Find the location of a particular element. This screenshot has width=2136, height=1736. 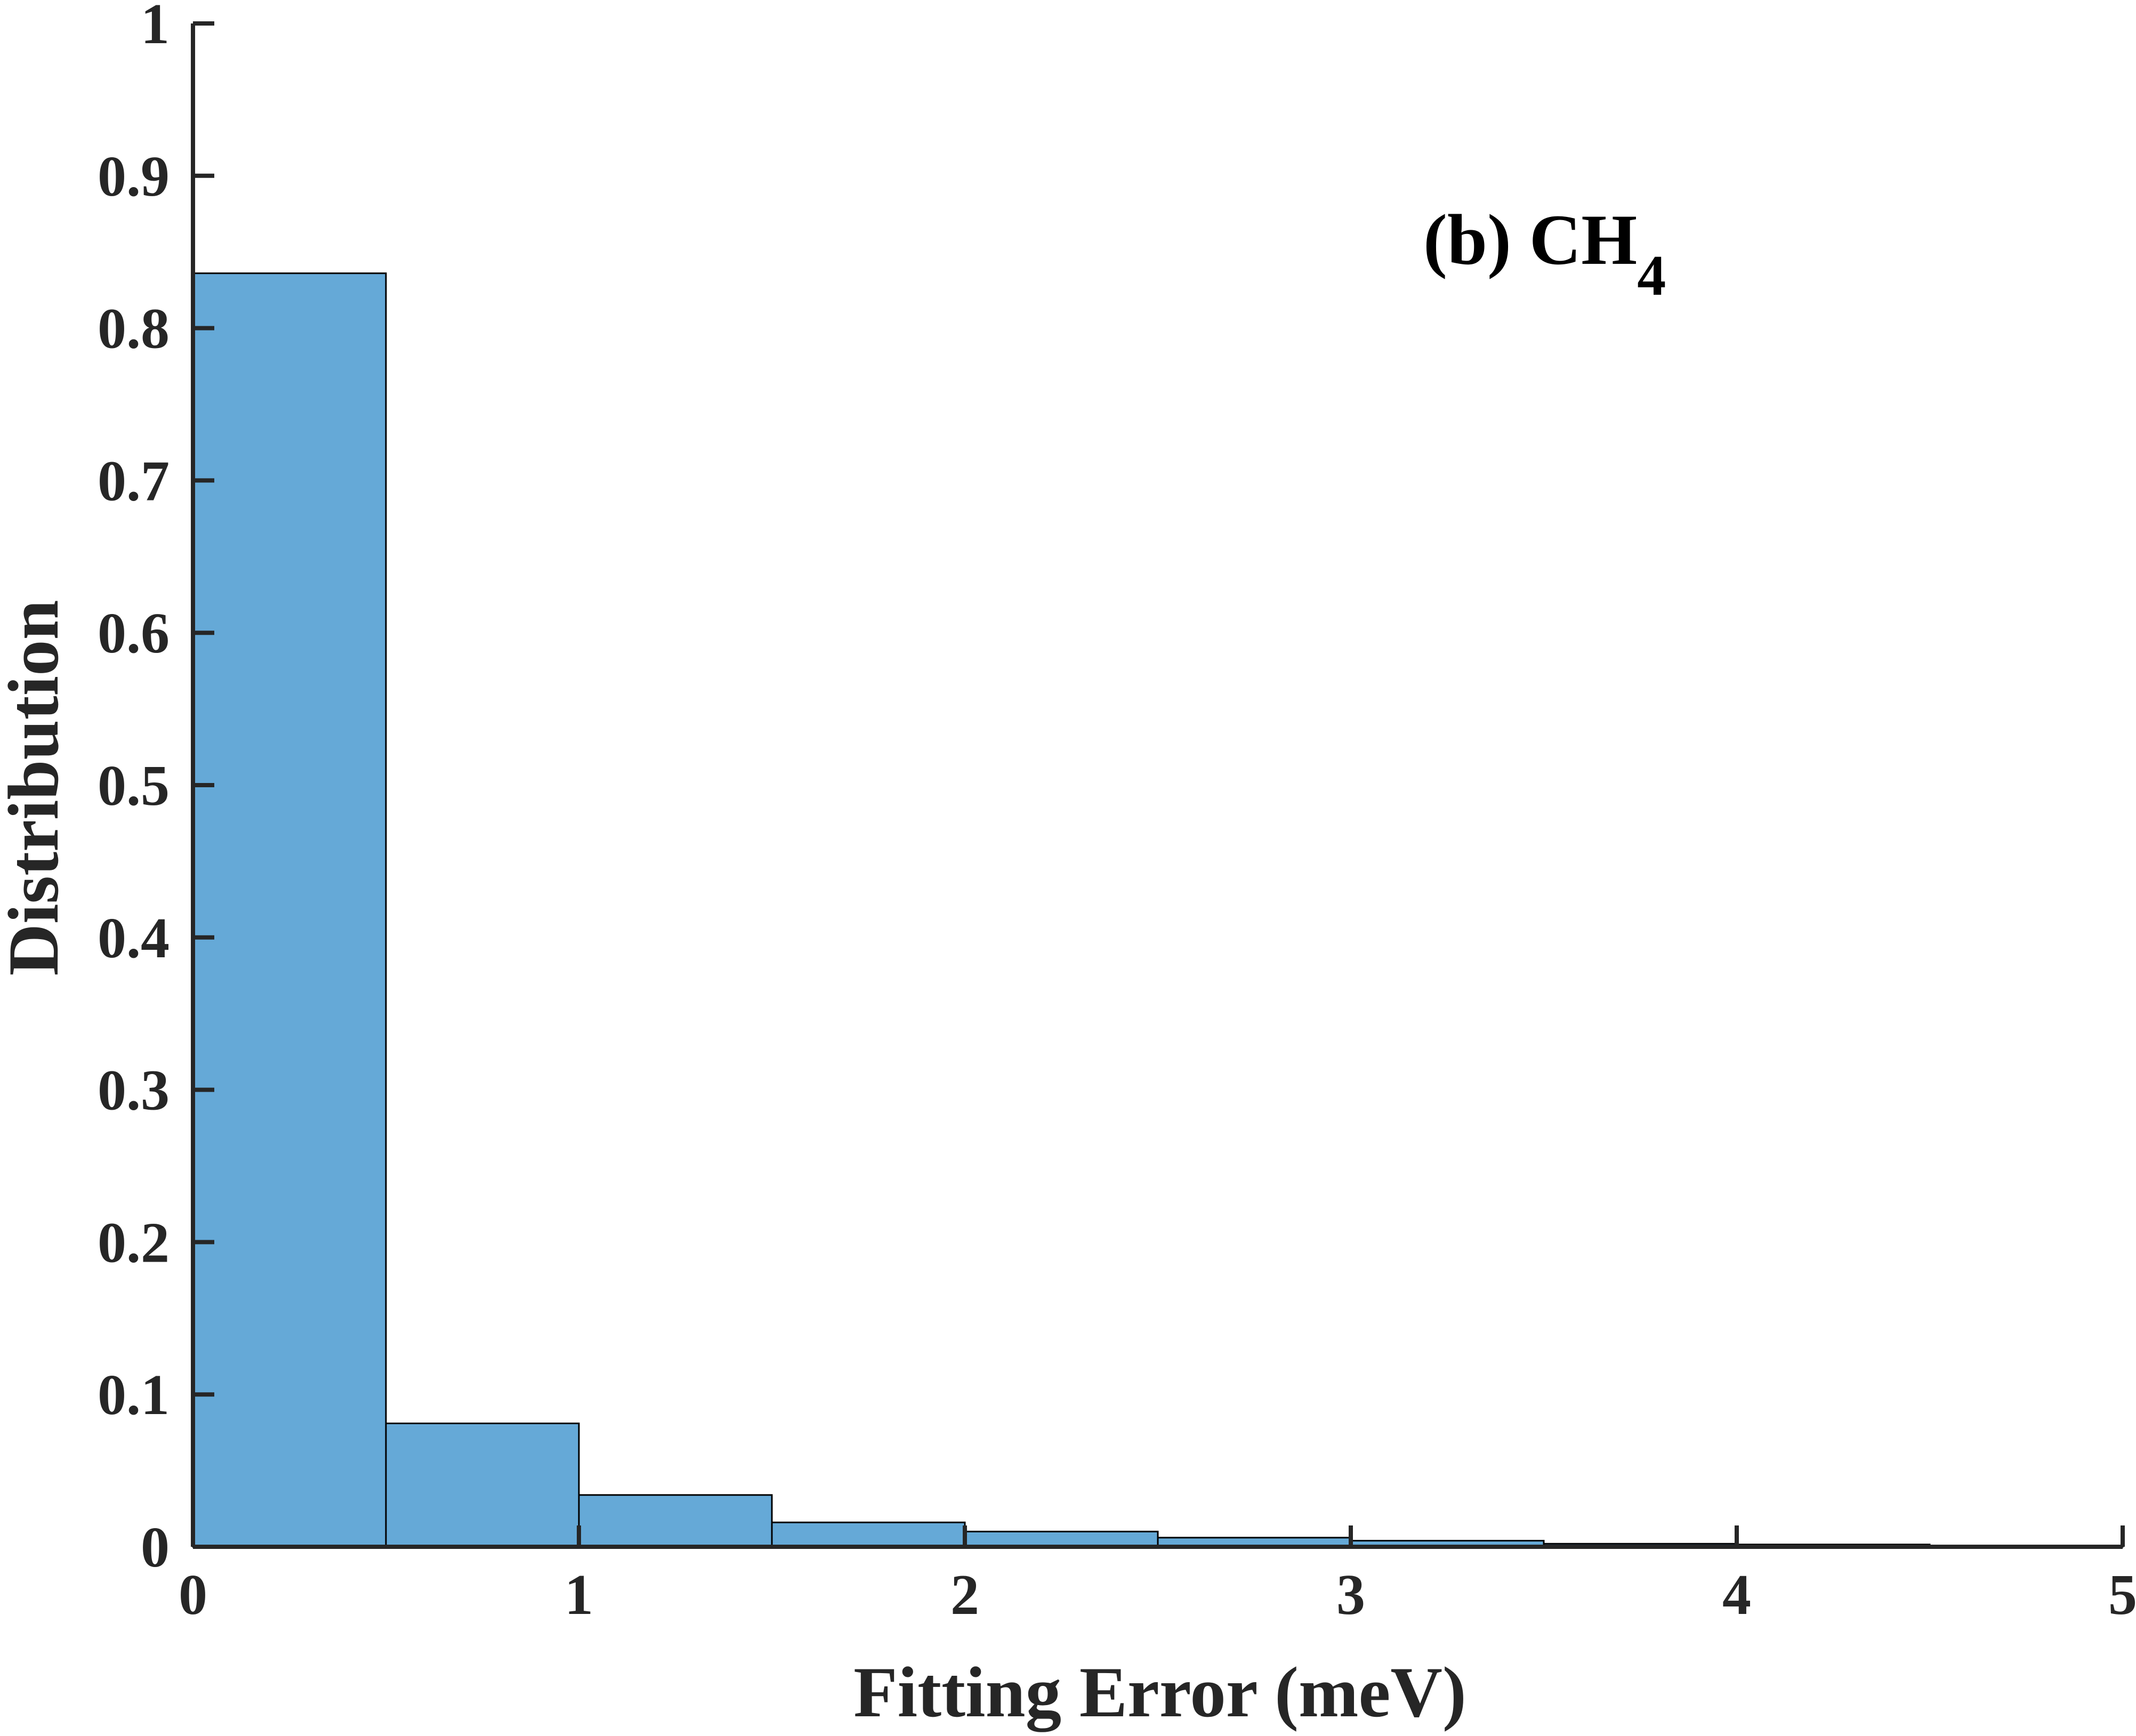

x-tick-label: 5 is located at coordinates (2122, 1595).